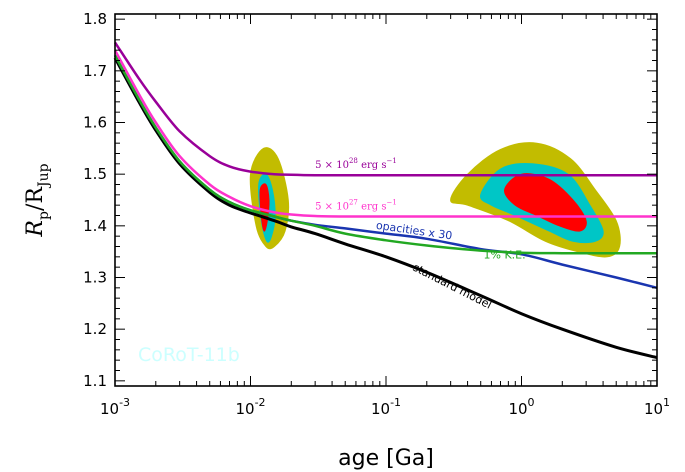  I want to click on x-tick-exp: -3, so click(124, 402).